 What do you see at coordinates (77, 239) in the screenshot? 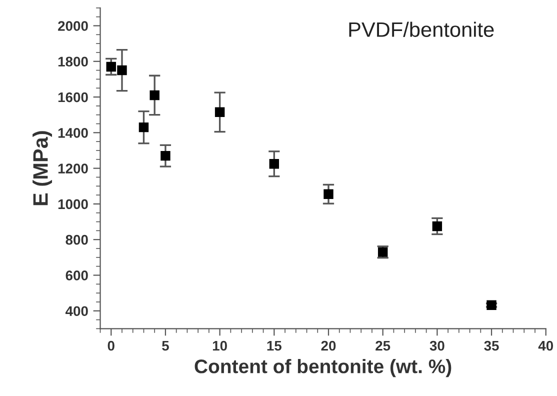
I see `y-tick-label: 800` at bounding box center [77, 239].